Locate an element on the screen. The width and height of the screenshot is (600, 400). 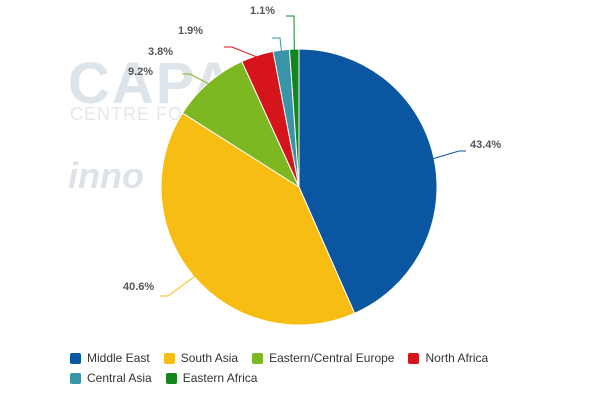
legend-row-2: Central Asia Eastern Africa is located at coordinates (320, 378).